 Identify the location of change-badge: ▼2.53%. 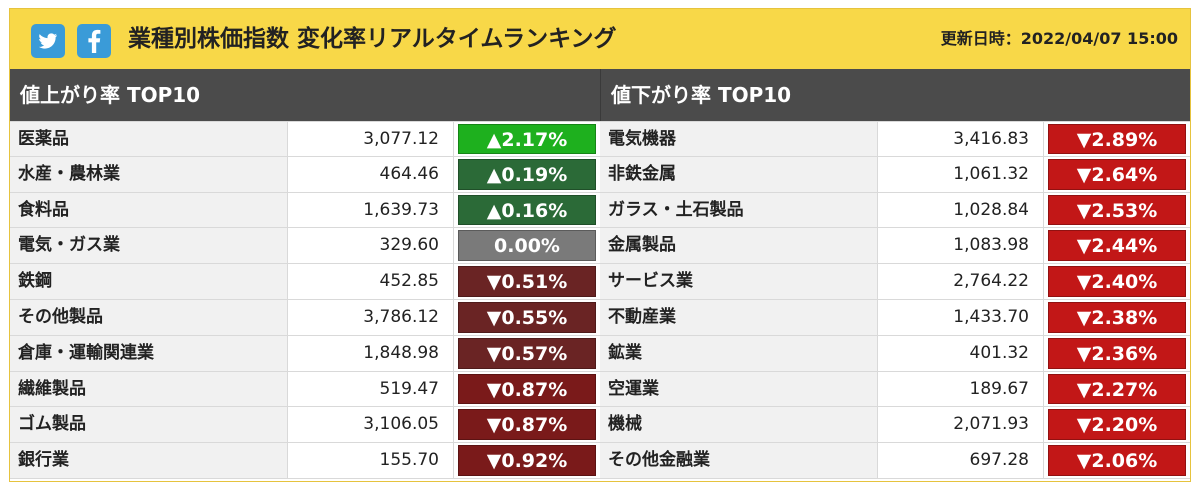
(1117, 210).